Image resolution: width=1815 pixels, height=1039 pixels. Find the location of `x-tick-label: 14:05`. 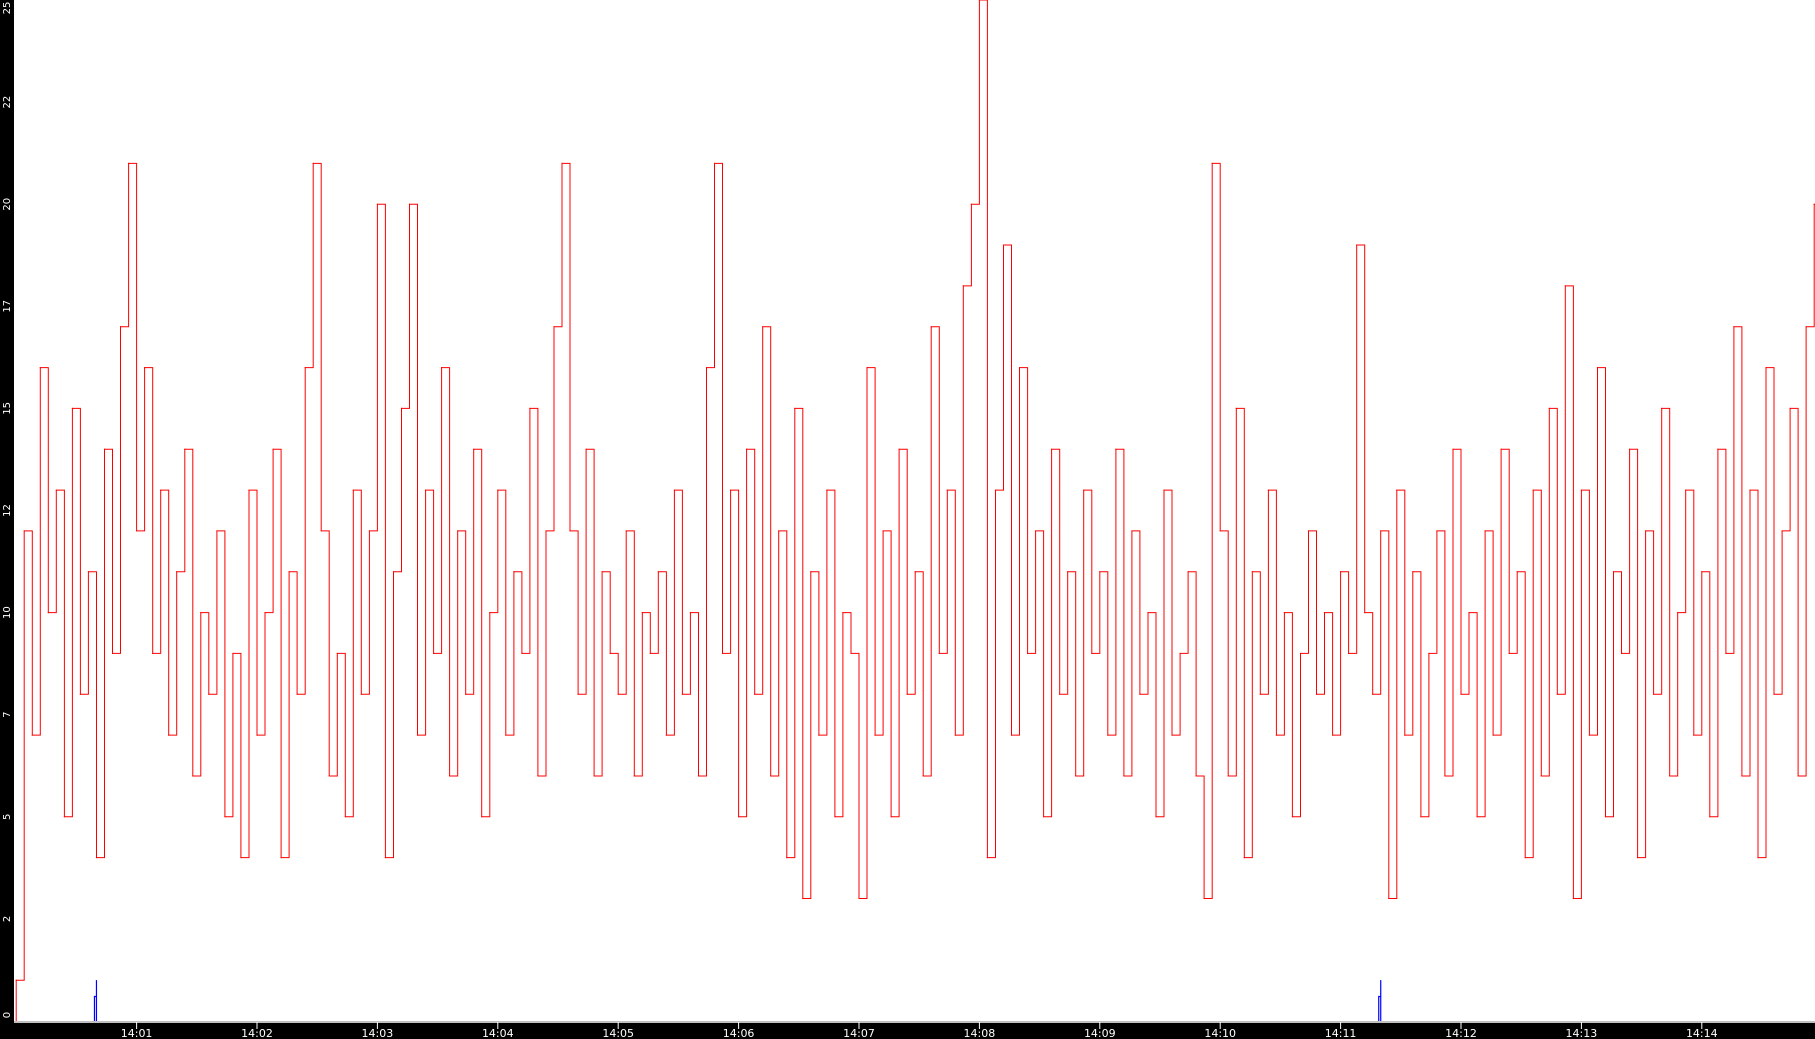

x-tick-label: 14:05 is located at coordinates (618, 1033).